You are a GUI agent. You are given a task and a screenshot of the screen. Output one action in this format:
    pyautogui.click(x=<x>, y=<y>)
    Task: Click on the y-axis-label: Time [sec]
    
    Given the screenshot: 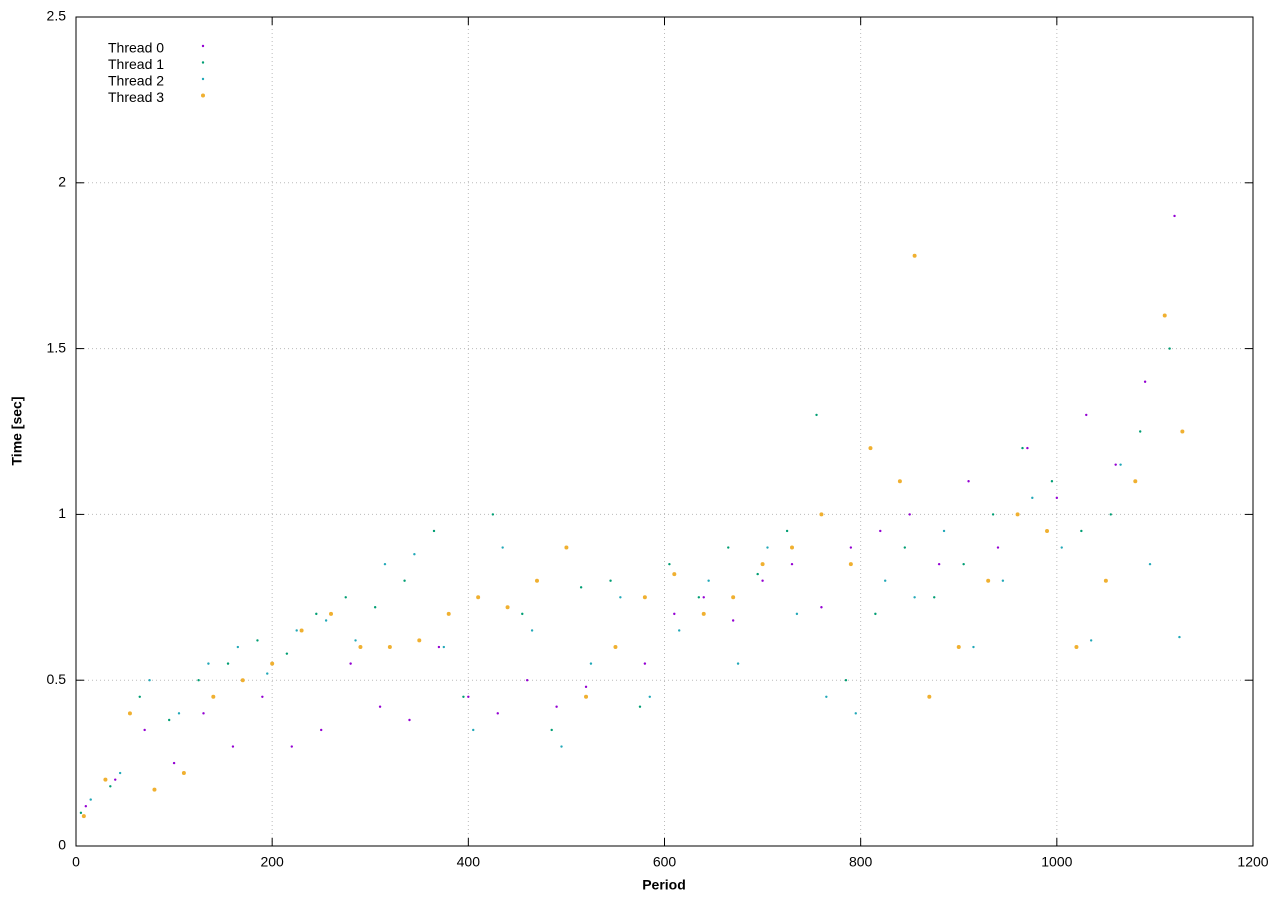 What is the action you would take?
    pyautogui.click(x=17, y=431)
    